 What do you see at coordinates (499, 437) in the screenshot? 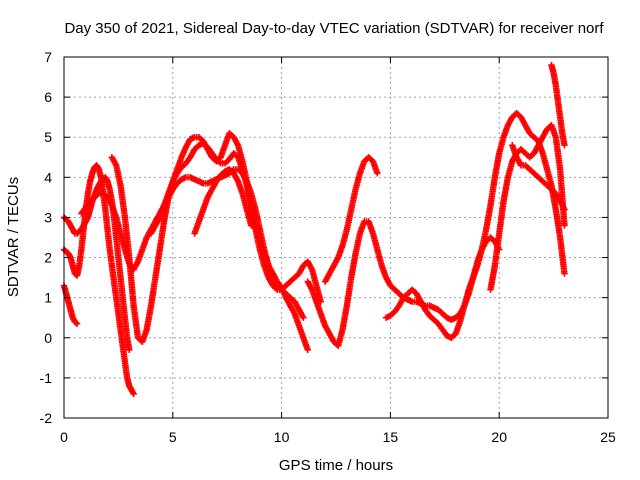
I see `x-tick-label: 20` at bounding box center [499, 437].